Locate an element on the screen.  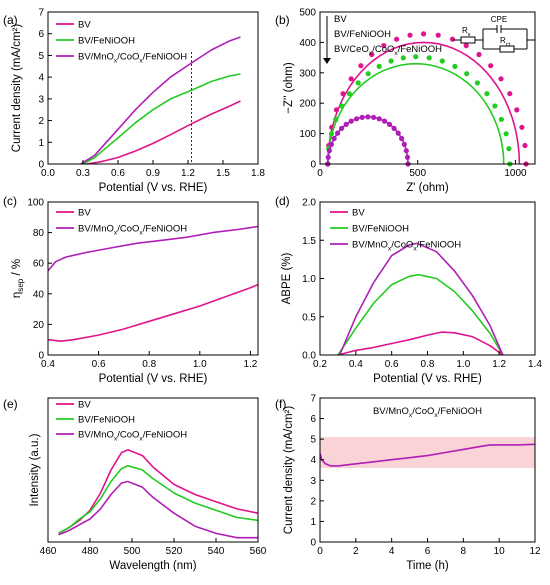
x-tick-label: 520 is located at coordinates (174, 551).